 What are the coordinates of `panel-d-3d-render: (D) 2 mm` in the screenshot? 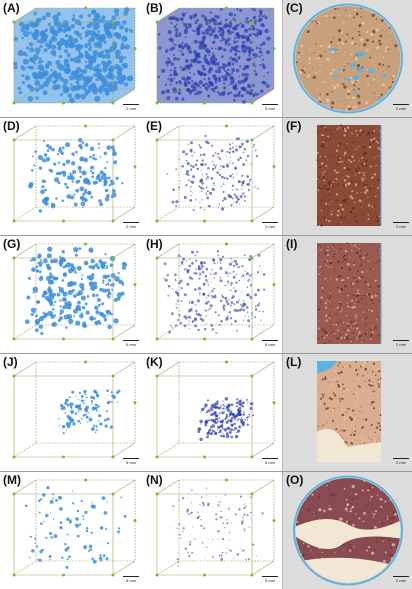 It's located at (71, 176).